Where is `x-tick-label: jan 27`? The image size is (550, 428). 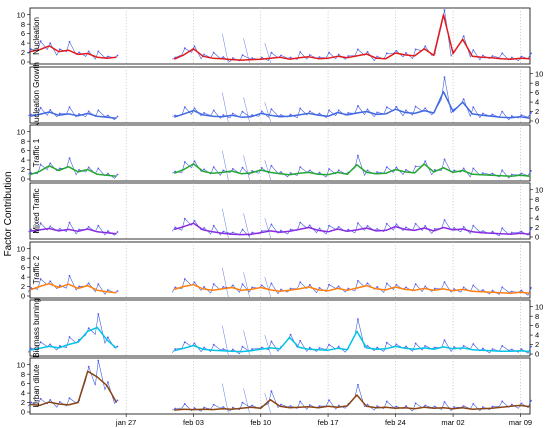
x-tick-label: jan 27 is located at coordinates (125, 422).